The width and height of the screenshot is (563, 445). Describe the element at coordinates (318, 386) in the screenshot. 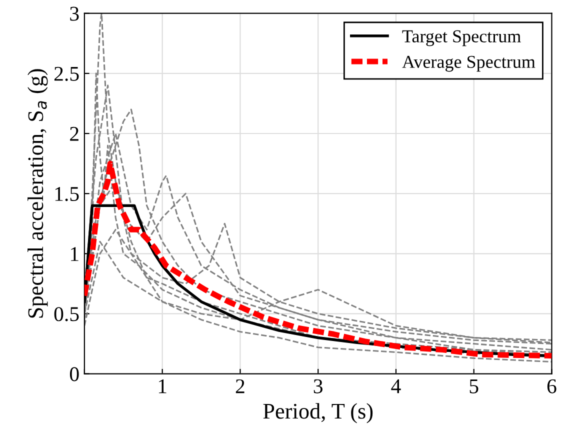

I see `x-tick-label: 3` at that location.